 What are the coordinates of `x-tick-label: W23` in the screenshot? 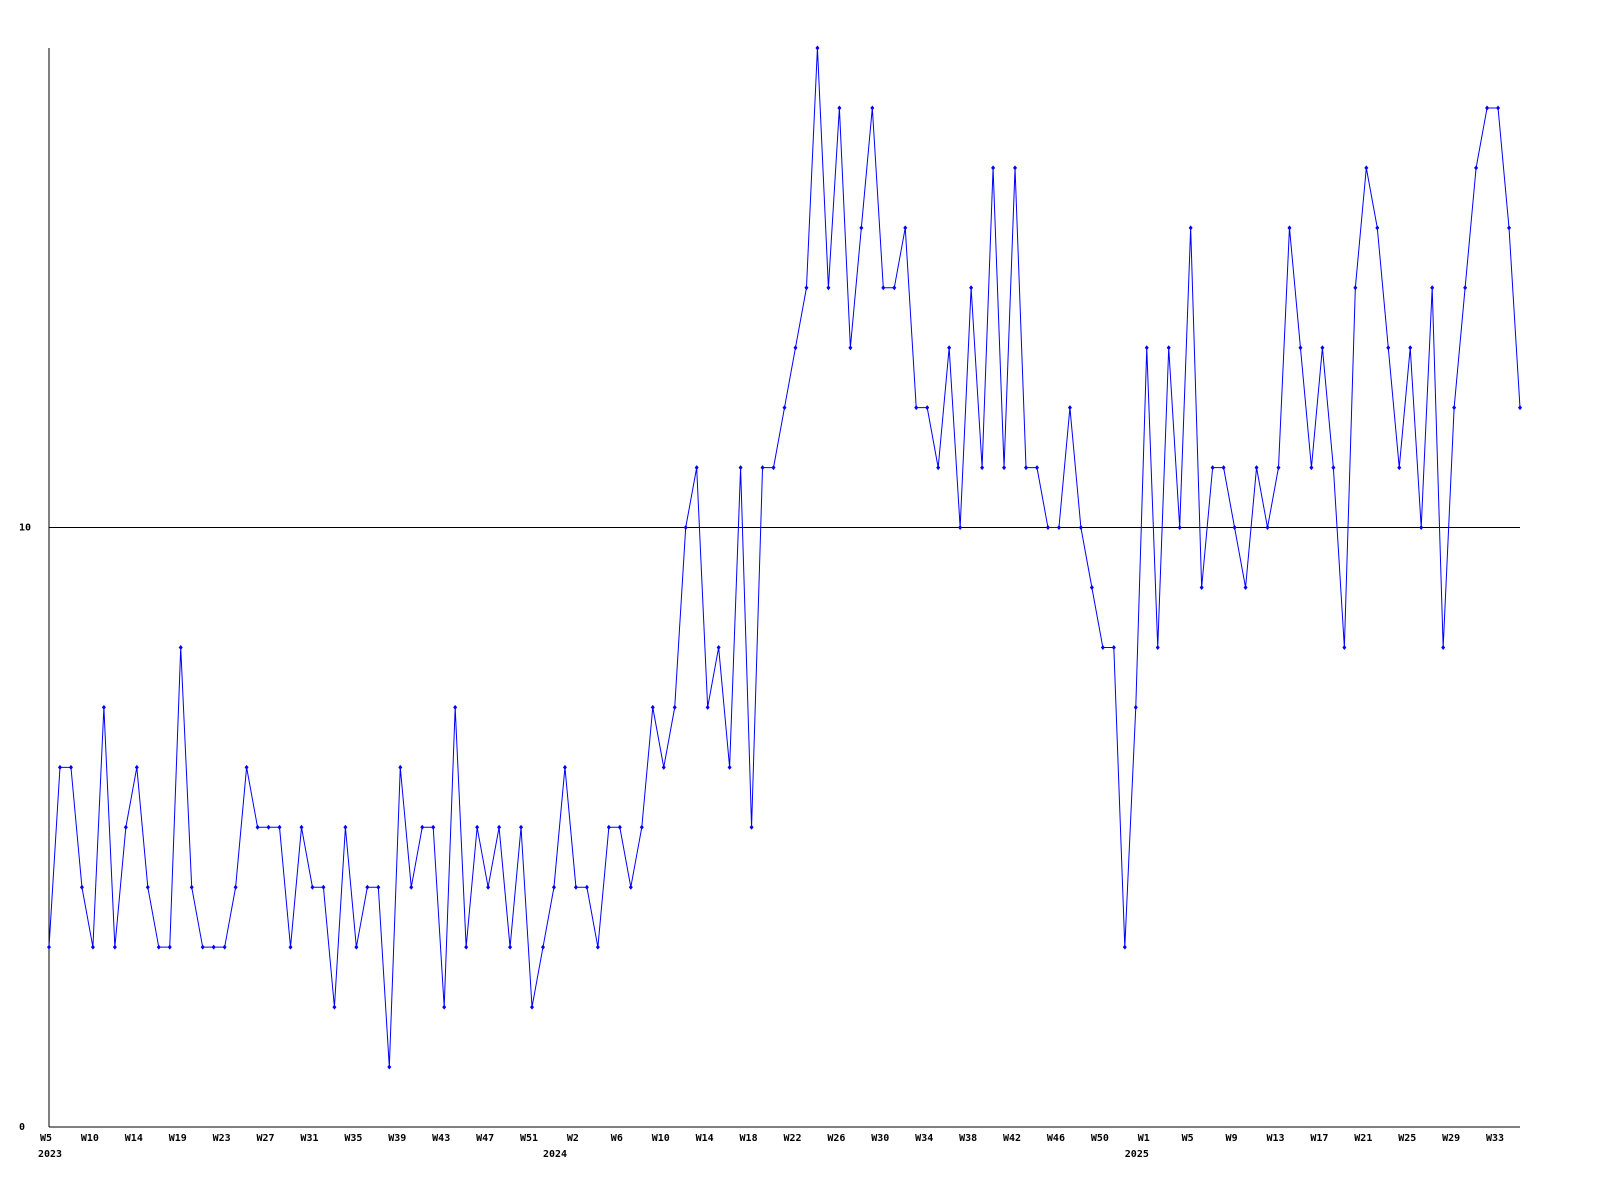 It's located at (222, 1138).